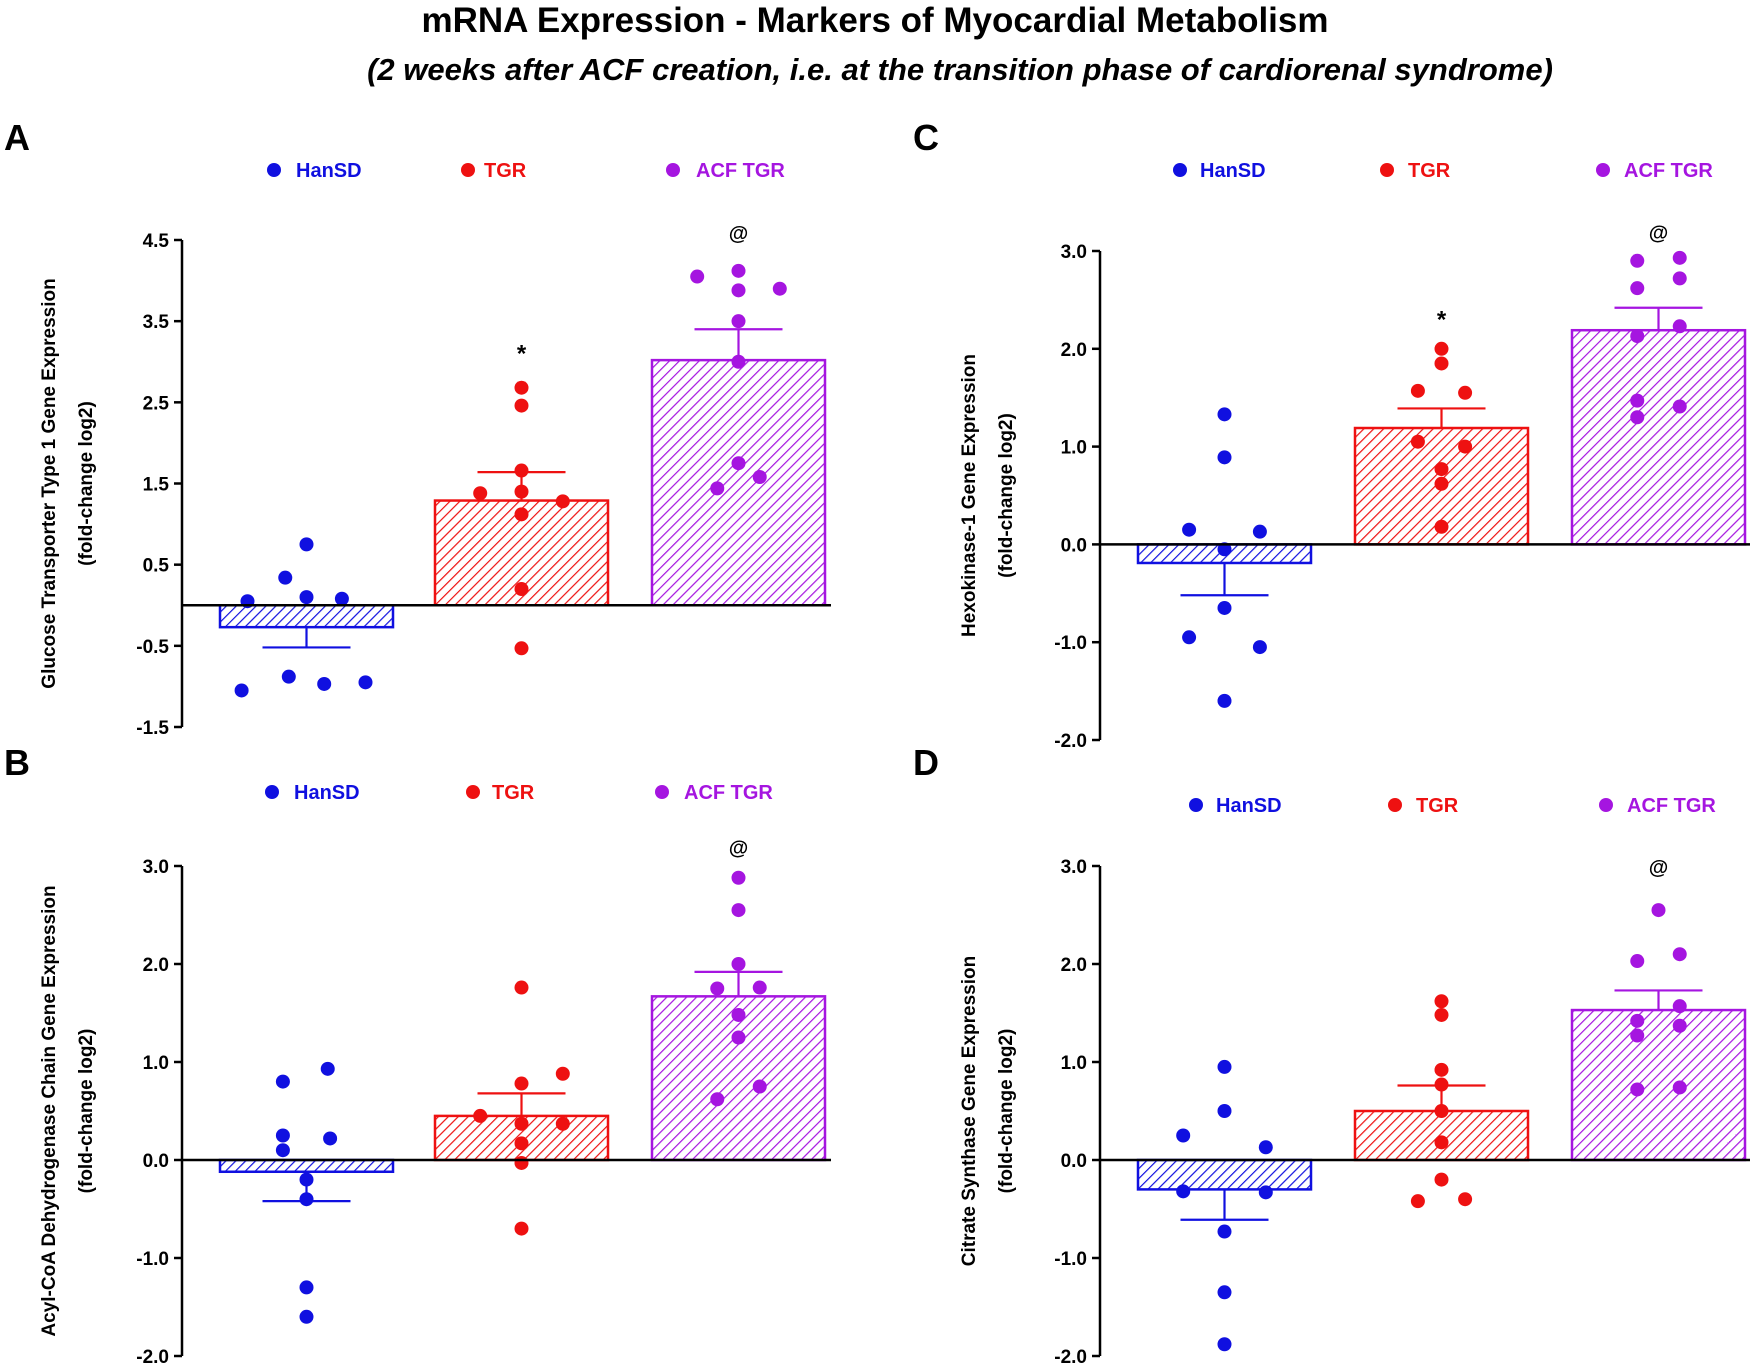 Image resolution: width=1750 pixels, height=1364 pixels. I want to click on y-tick-label: 3.5, so click(156, 322).